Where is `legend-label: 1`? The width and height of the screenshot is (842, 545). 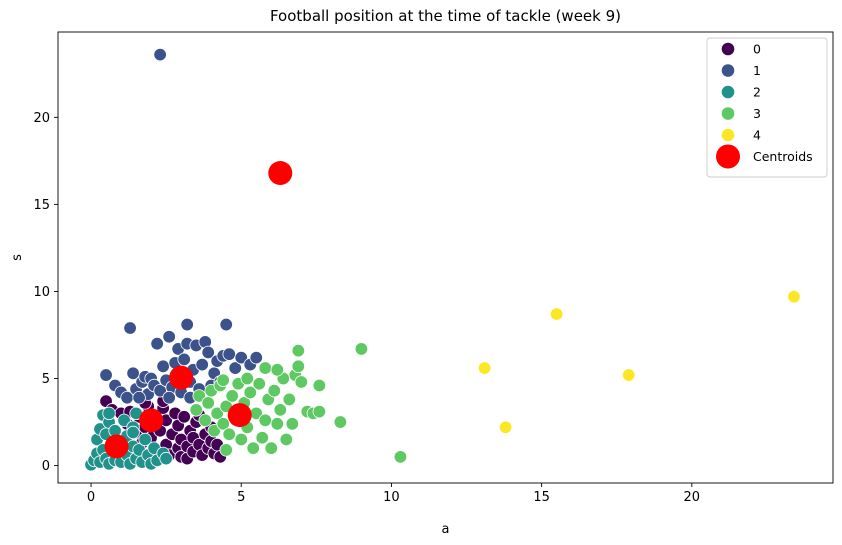
legend-label: 1 is located at coordinates (757, 70).